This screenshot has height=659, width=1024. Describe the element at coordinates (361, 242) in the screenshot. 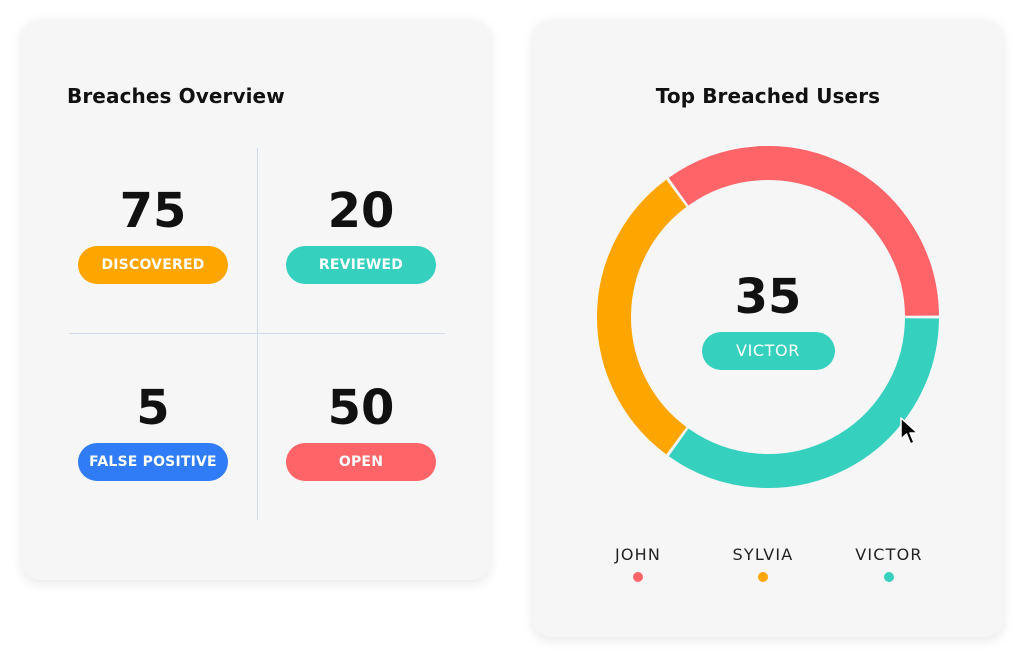

I see `stat-reviewed: 20 REVIEWED` at that location.